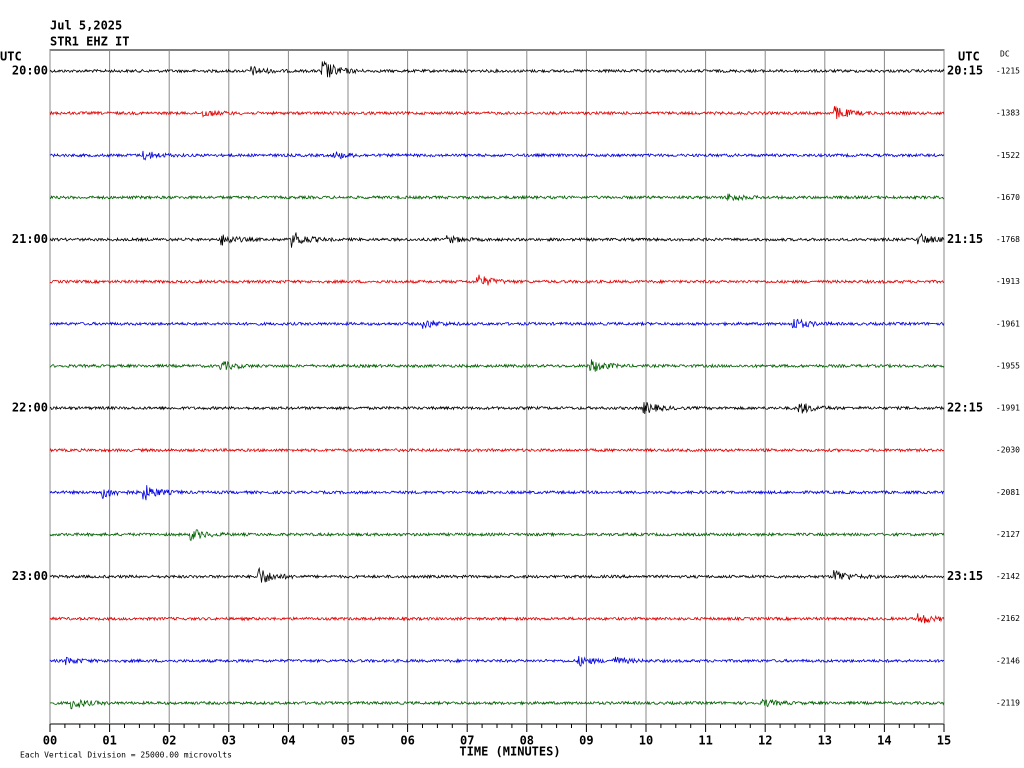  What do you see at coordinates (1008, 113) in the screenshot?
I see `dc-value: -1383` at bounding box center [1008, 113].